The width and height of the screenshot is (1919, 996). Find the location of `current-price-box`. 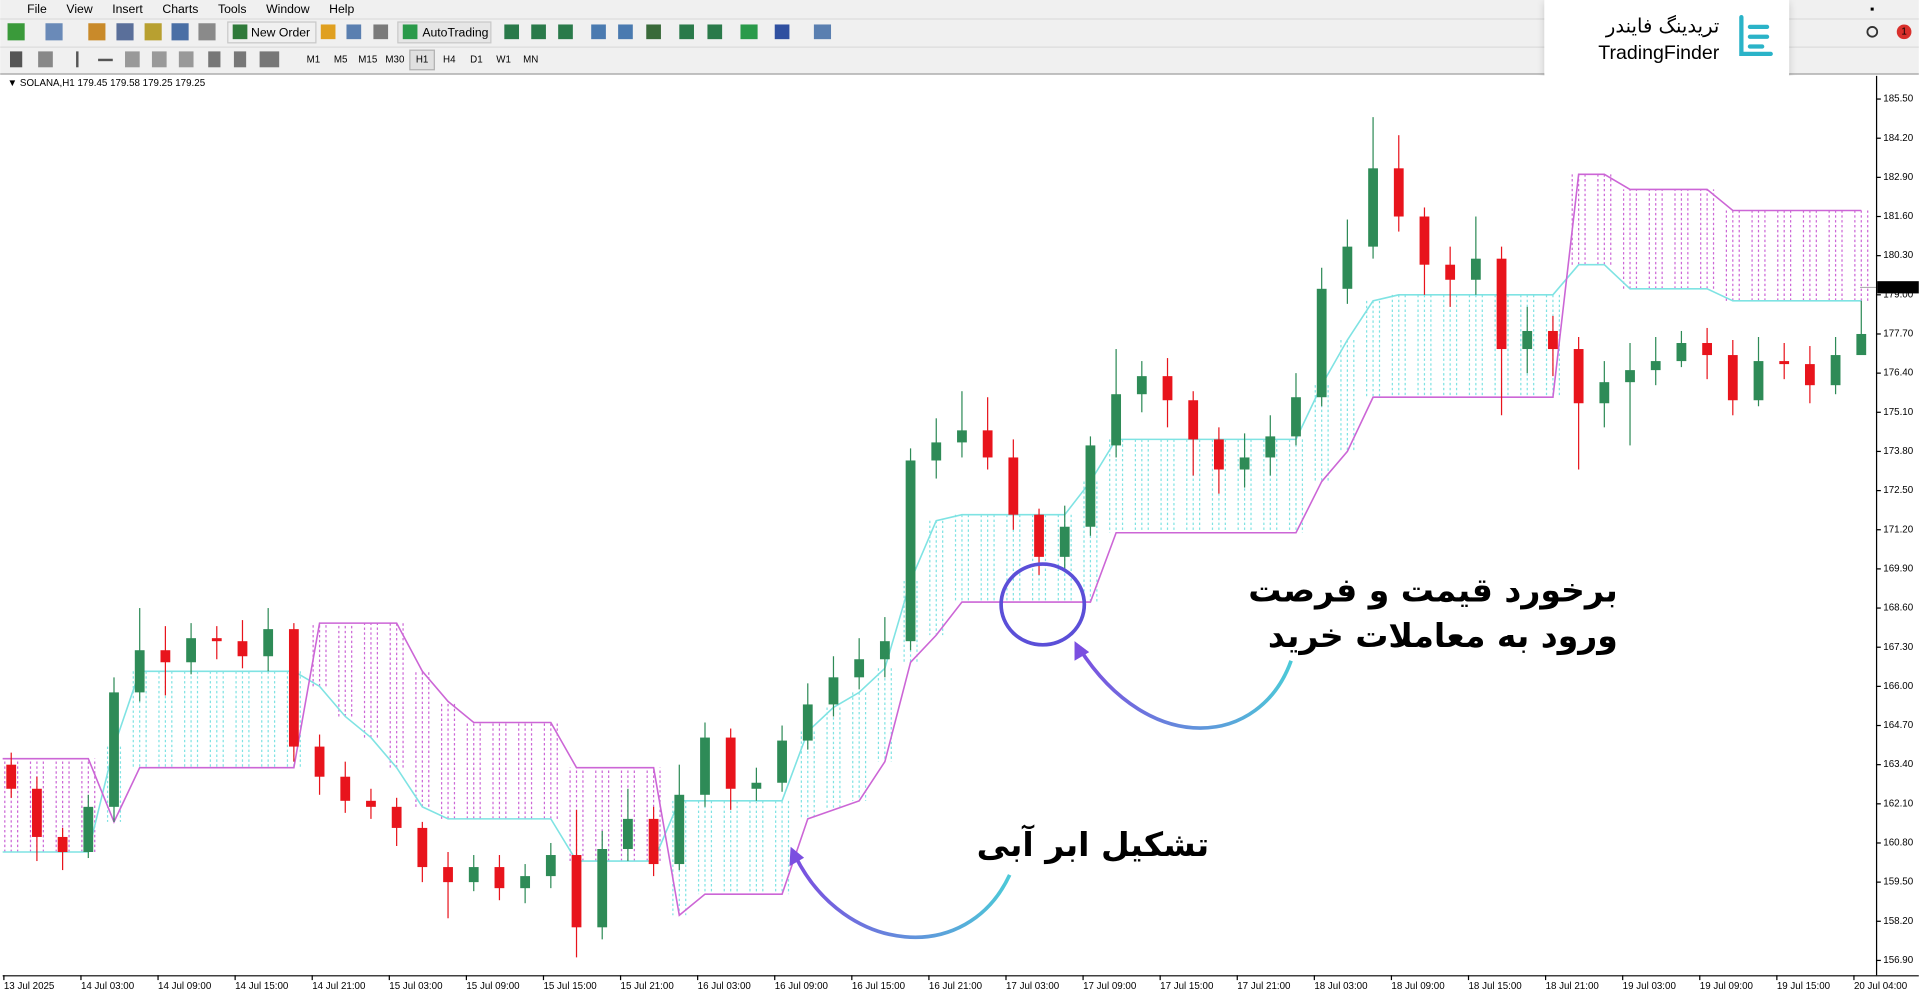

current-price-box is located at coordinates (1898, 287).